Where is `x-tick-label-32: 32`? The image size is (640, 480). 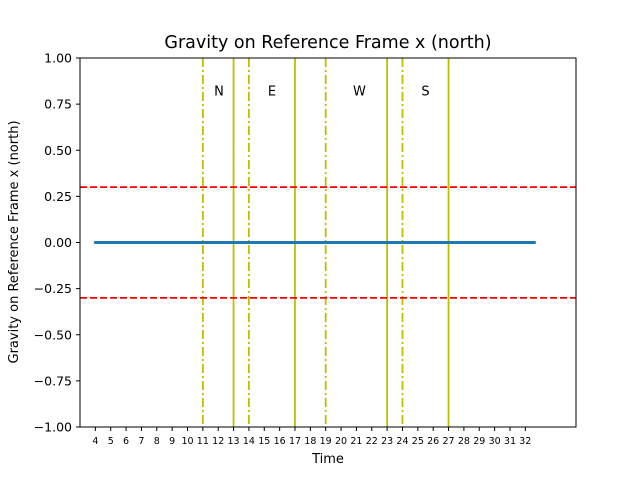 x-tick-label-32: 32 is located at coordinates (525, 441).